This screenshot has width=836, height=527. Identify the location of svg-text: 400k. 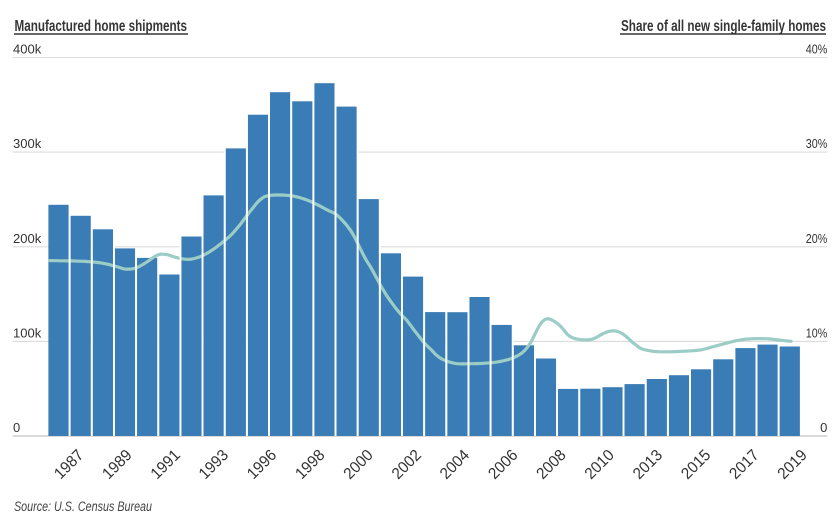
(27, 49).